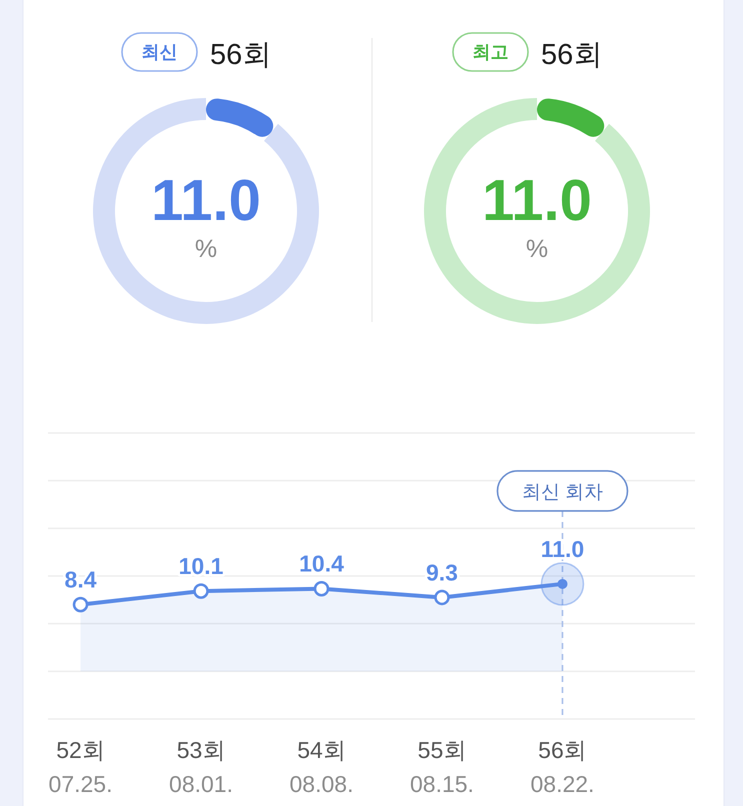 The height and width of the screenshot is (806, 743). I want to click on data-label: 10.4, so click(321, 563).